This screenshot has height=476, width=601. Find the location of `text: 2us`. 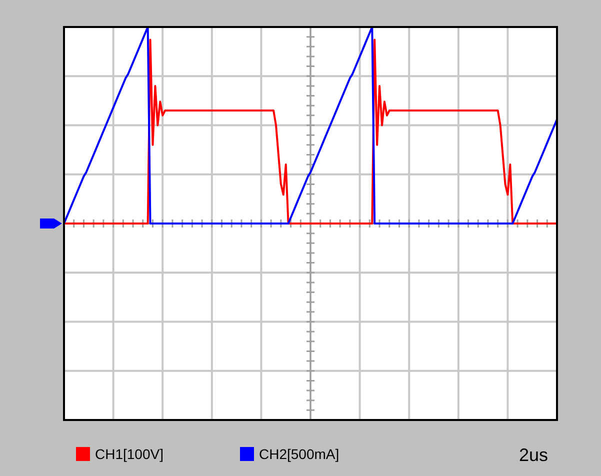

text: 2us is located at coordinates (533, 455).